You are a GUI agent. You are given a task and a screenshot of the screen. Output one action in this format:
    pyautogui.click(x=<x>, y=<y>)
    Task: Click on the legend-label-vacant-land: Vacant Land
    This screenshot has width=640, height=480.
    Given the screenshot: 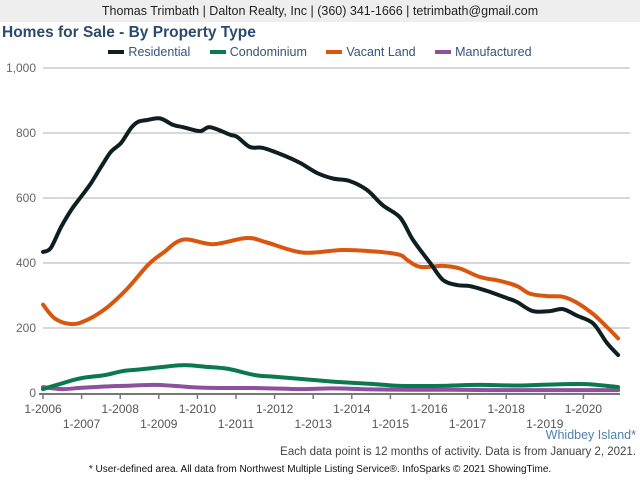 What is the action you would take?
    pyautogui.click(x=381, y=52)
    